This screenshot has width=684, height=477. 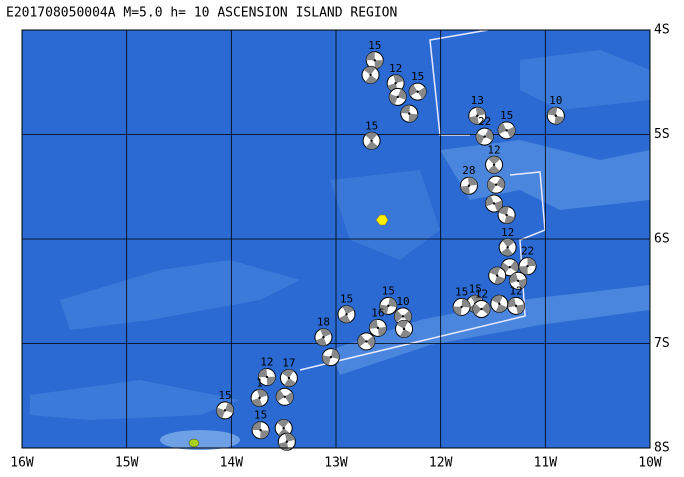 I want to click on lat-tick-label: 5S, so click(x=662, y=134).